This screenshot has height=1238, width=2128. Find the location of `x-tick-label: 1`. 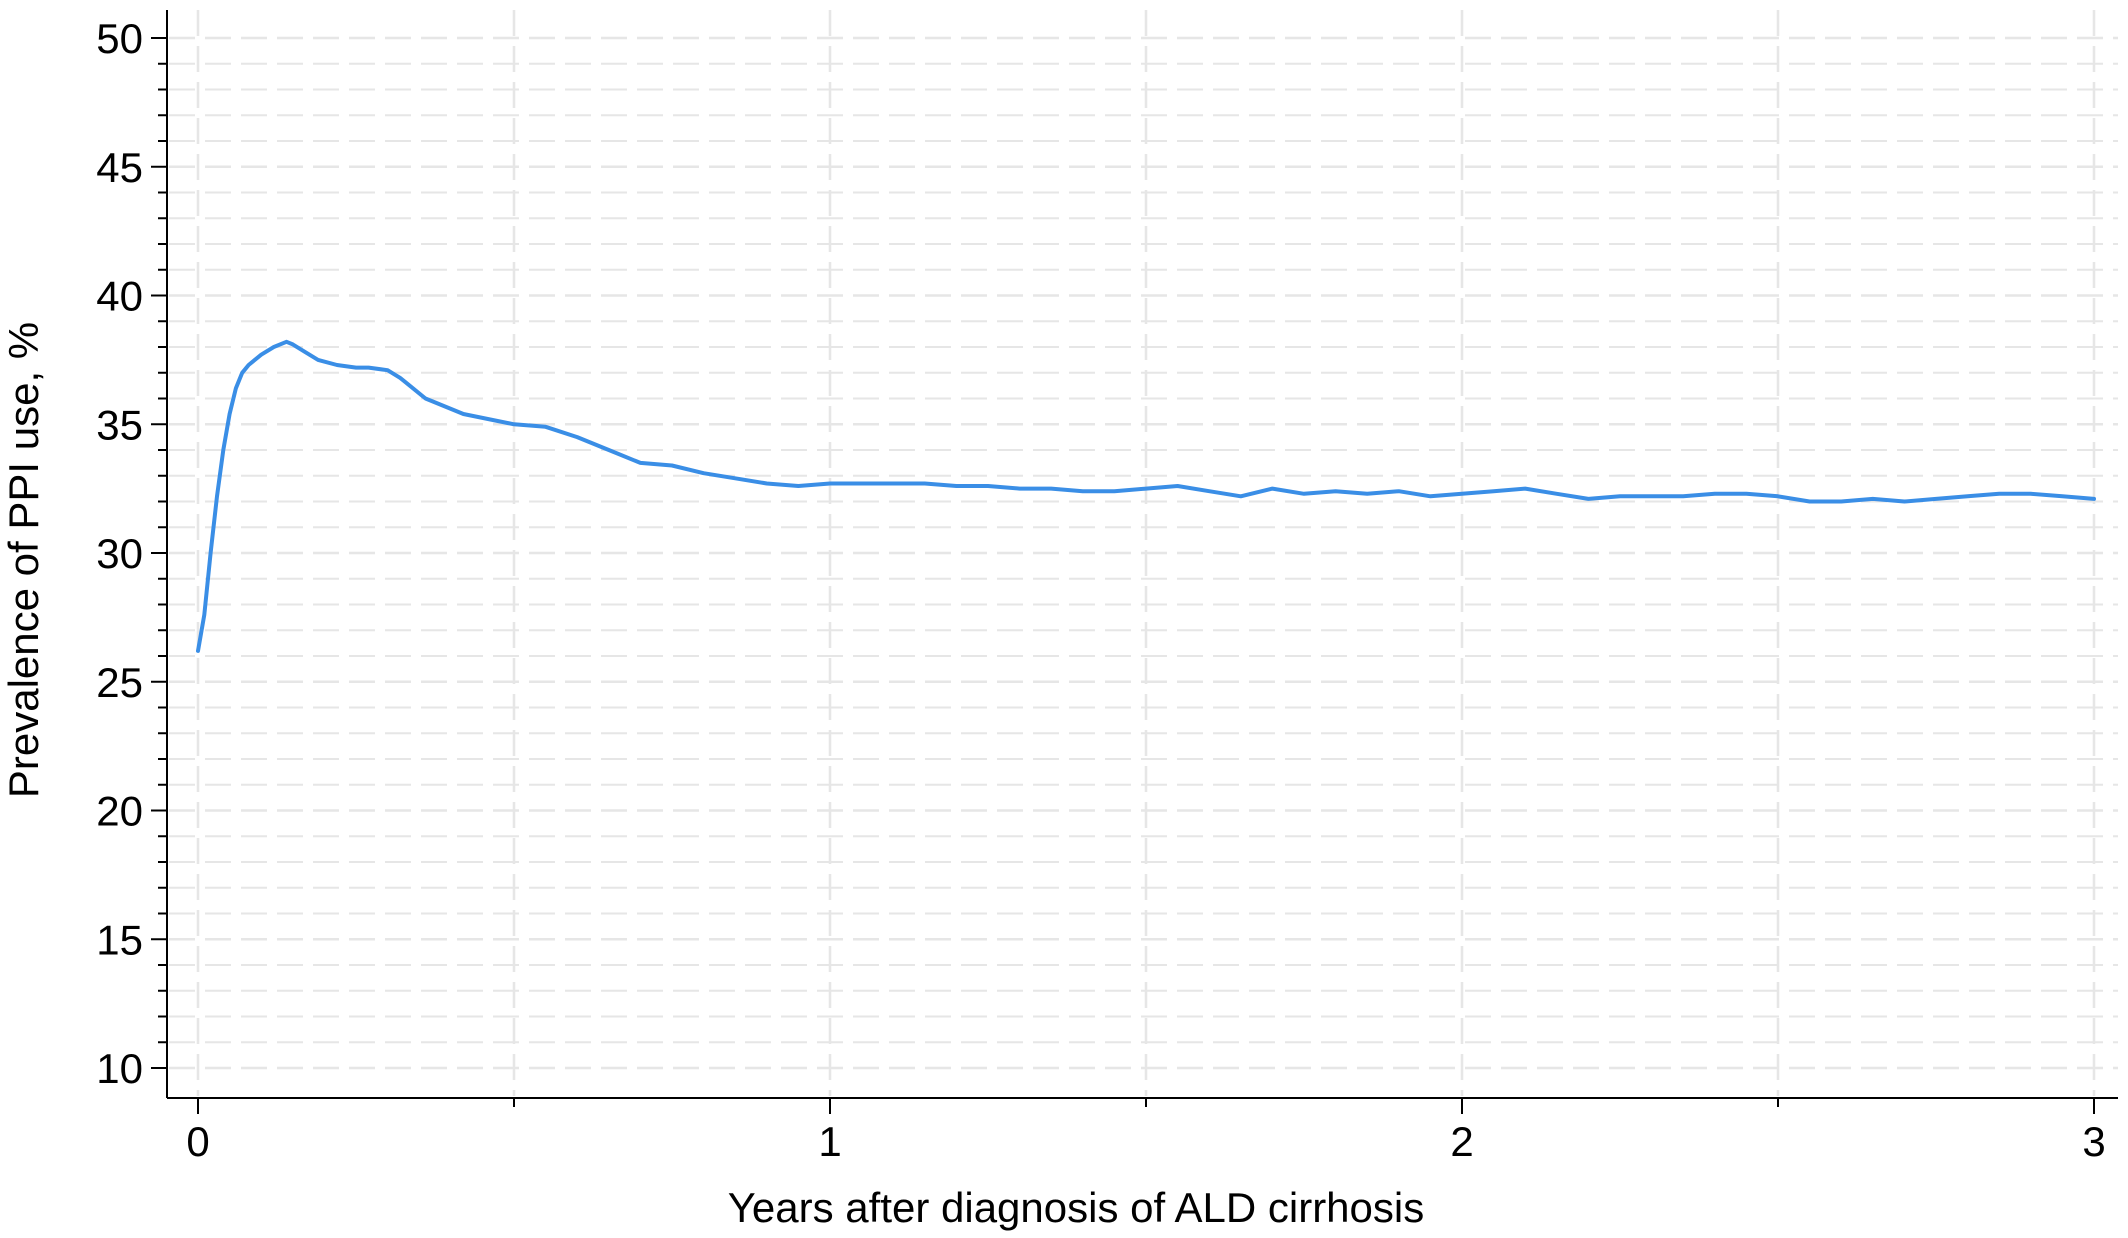

x-tick-label: 1 is located at coordinates (829, 1141).